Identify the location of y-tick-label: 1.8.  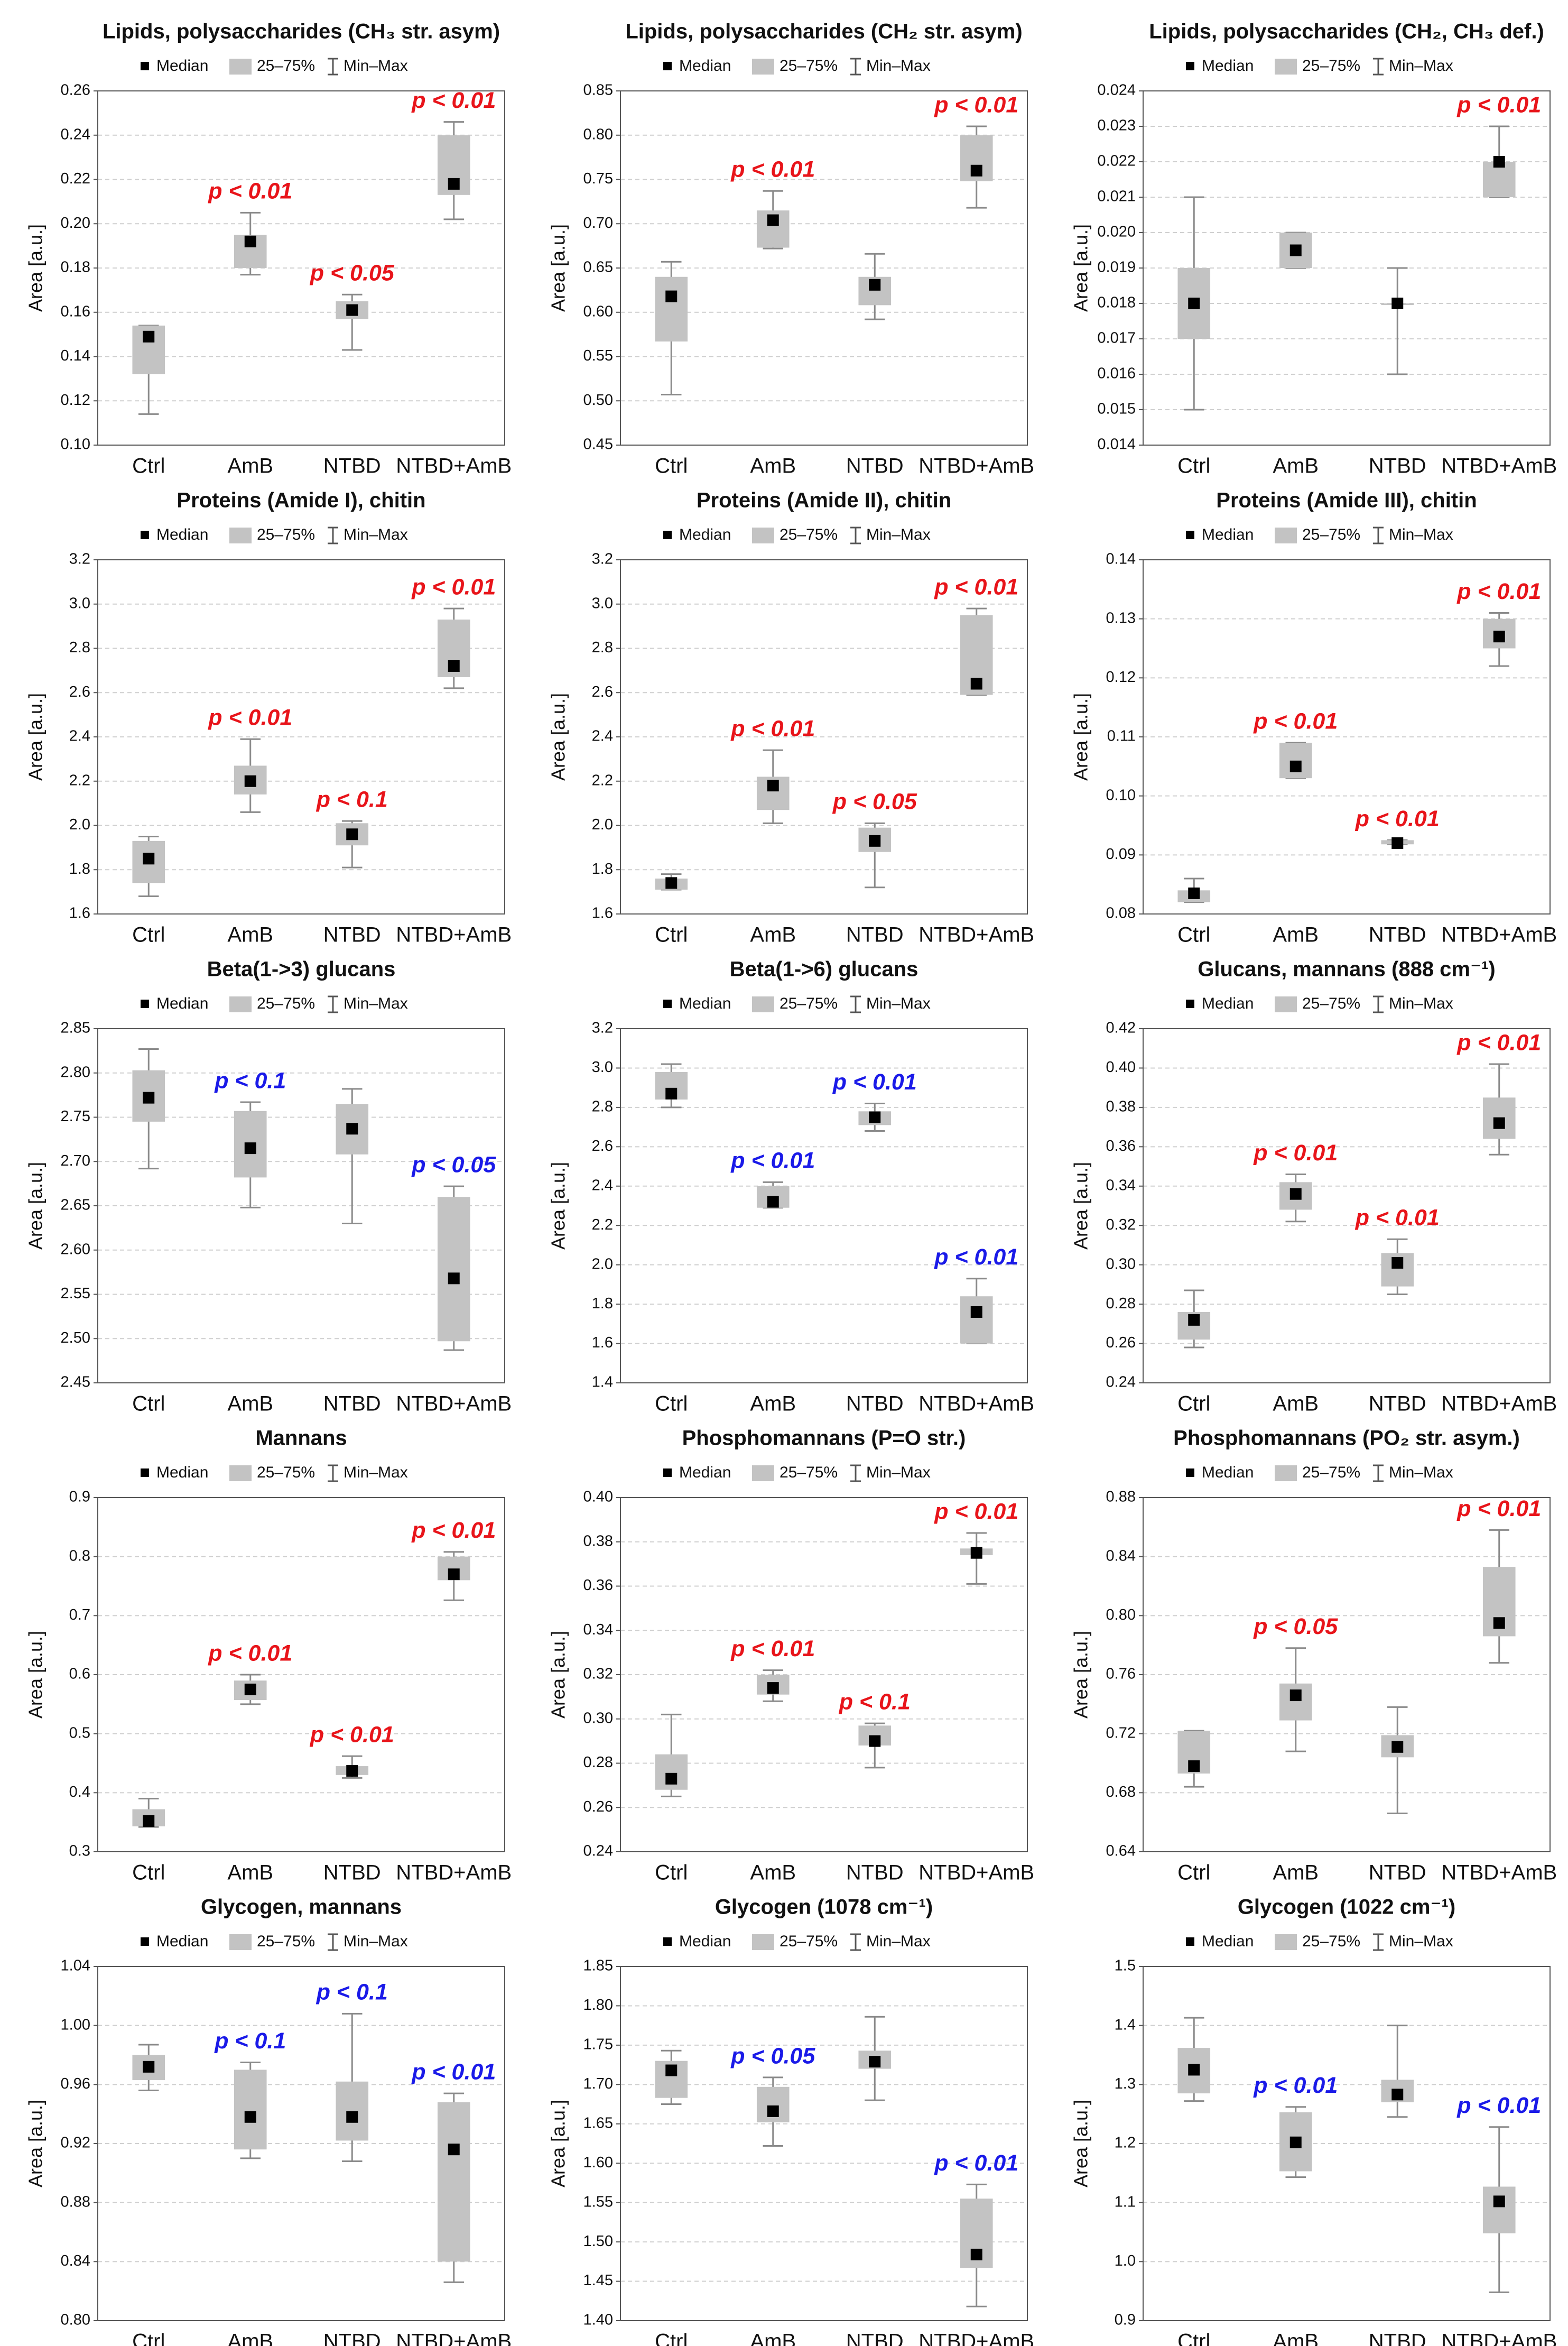
(80, 869).